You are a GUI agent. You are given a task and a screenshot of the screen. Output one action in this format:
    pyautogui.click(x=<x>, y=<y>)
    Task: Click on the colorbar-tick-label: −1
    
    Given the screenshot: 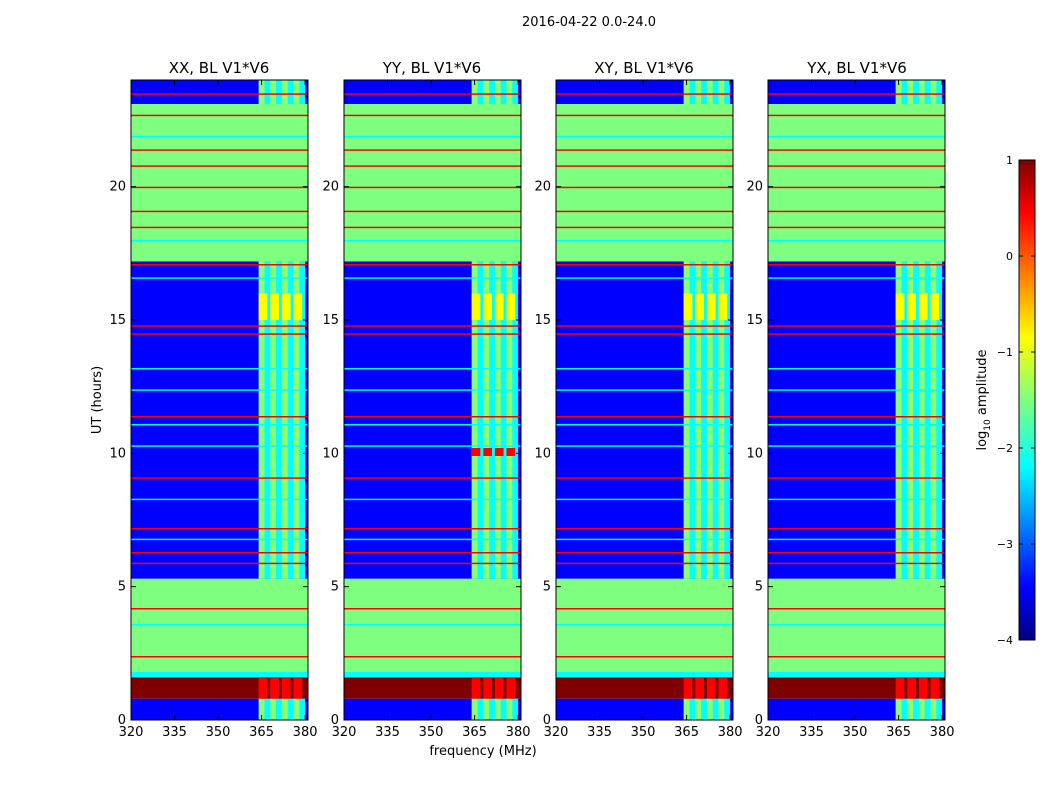 What is the action you would take?
    pyautogui.click(x=1005, y=352)
    